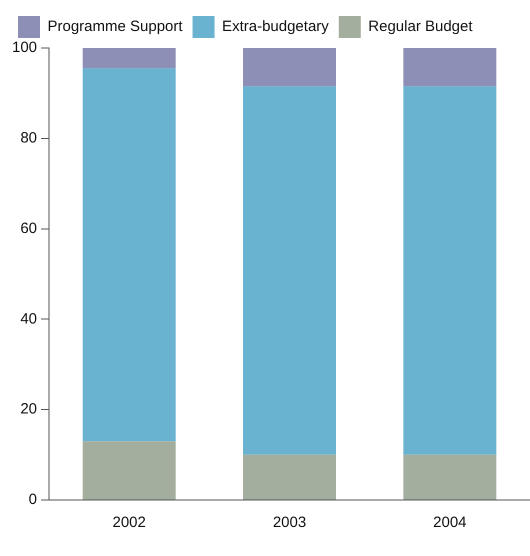 The height and width of the screenshot is (556, 530). Describe the element at coordinates (29, 319) in the screenshot. I see `y-tick-label: 40` at that location.